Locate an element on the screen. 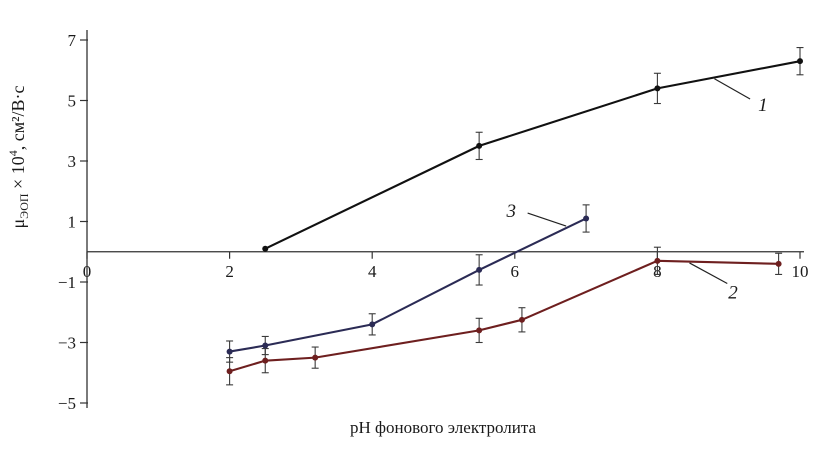 Image resolution: width=828 pixels, height=449 pixels. x-tick-label: 0 is located at coordinates (87, 271).